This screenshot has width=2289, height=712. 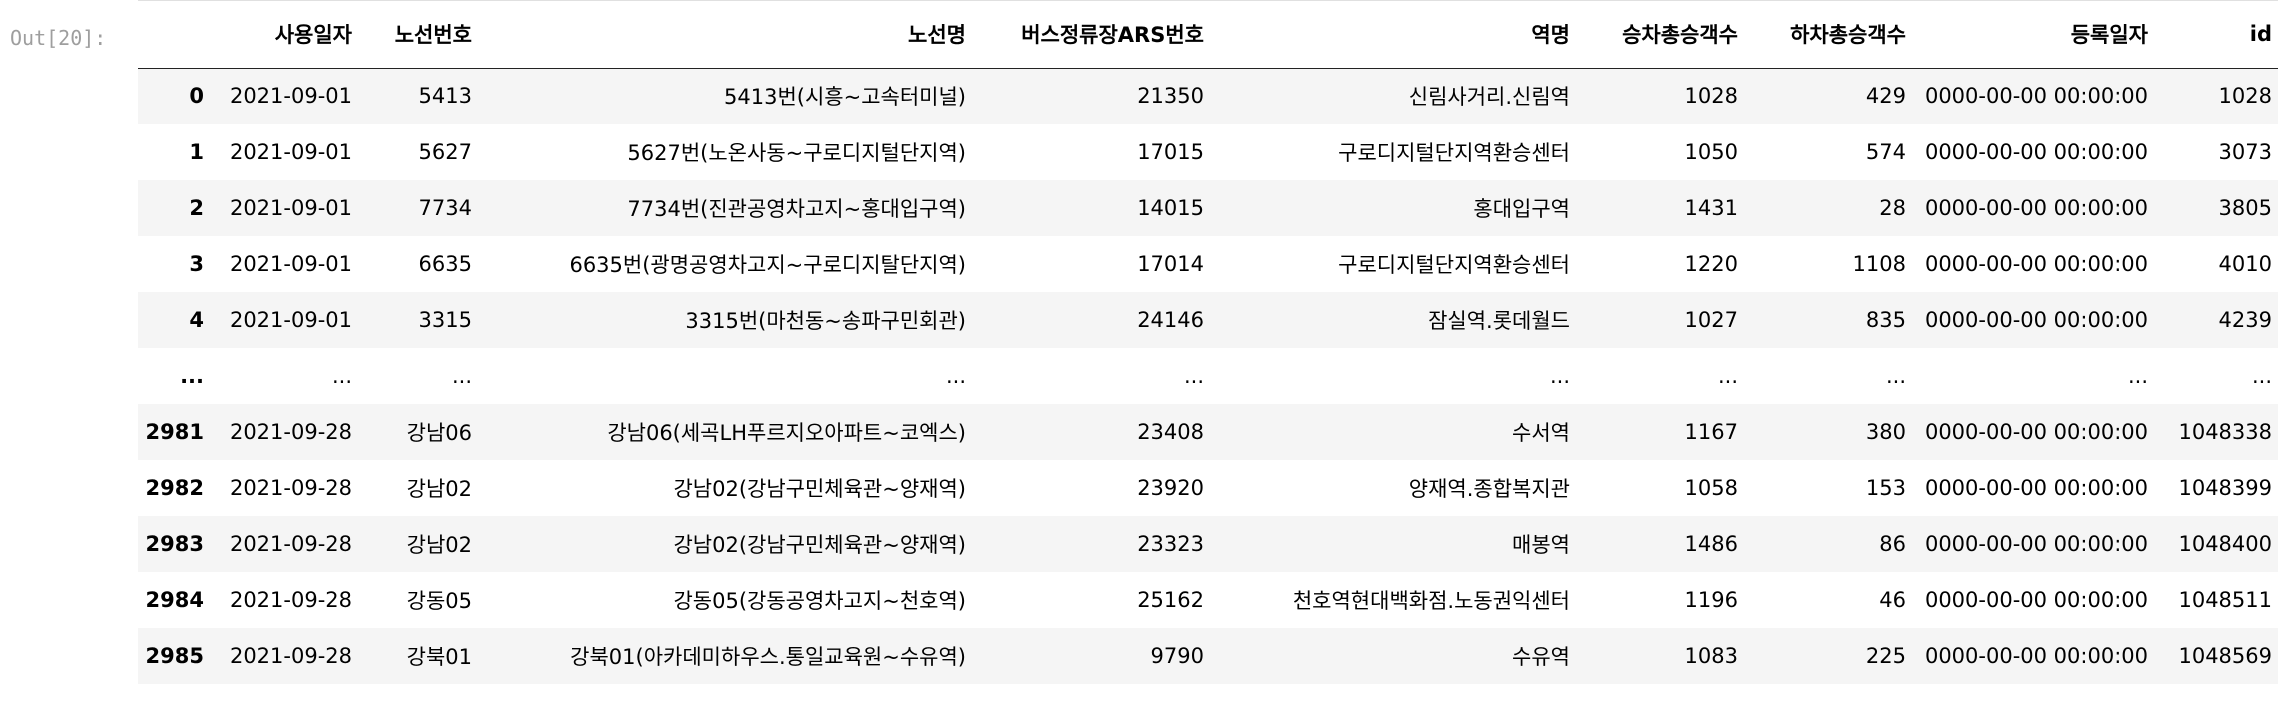 What do you see at coordinates (825, 321) in the screenshot?
I see `table-cell: 3315번(마천동~송파구민회관)` at bounding box center [825, 321].